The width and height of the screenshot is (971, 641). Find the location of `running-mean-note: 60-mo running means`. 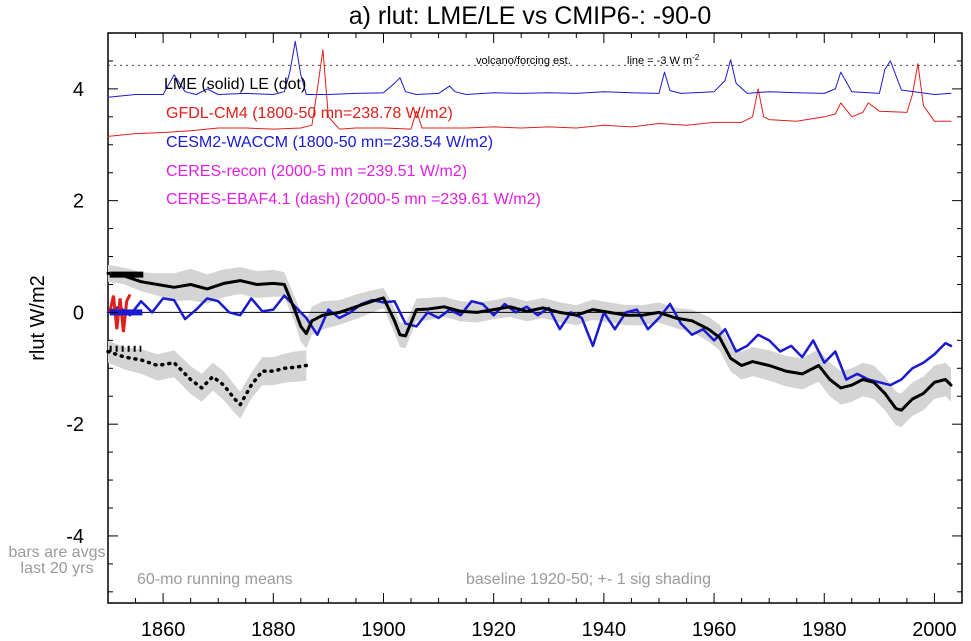

running-mean-note: 60-mo running means is located at coordinates (215, 579).